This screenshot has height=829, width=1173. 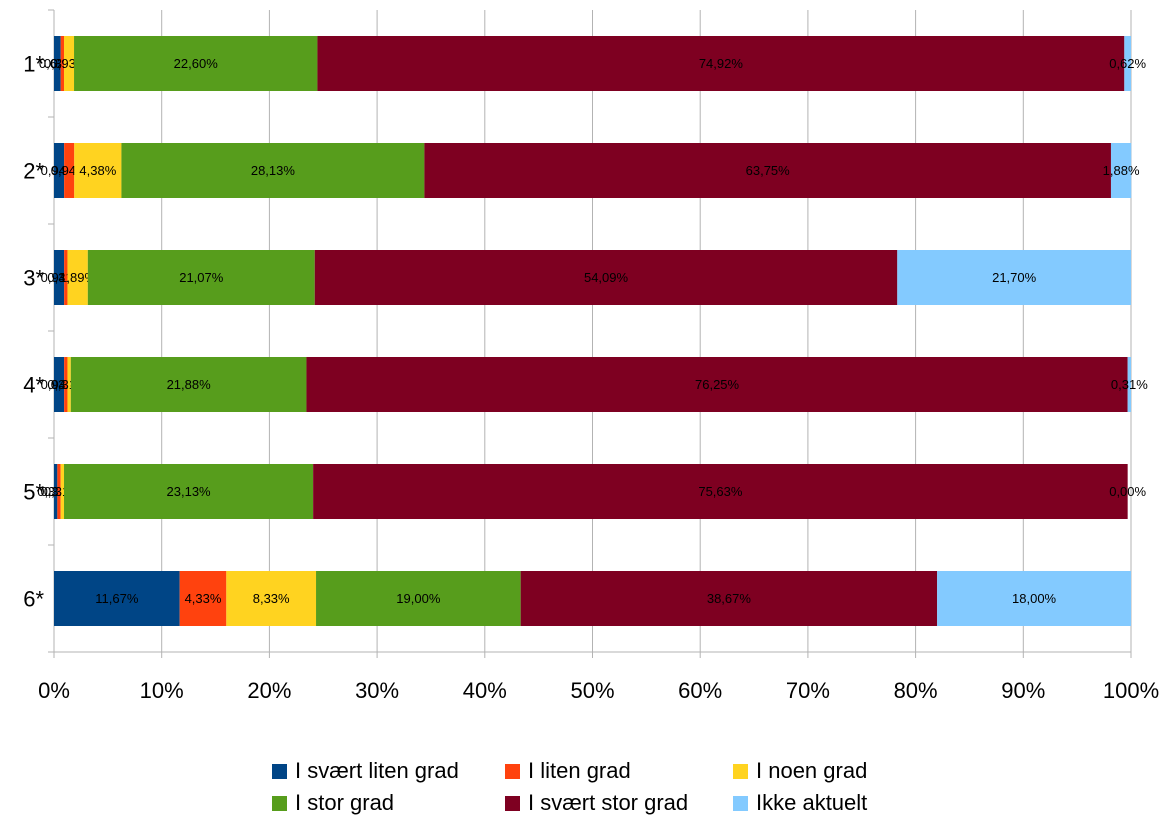 I want to click on bar-data-label: 23,13%, so click(x=189, y=491).